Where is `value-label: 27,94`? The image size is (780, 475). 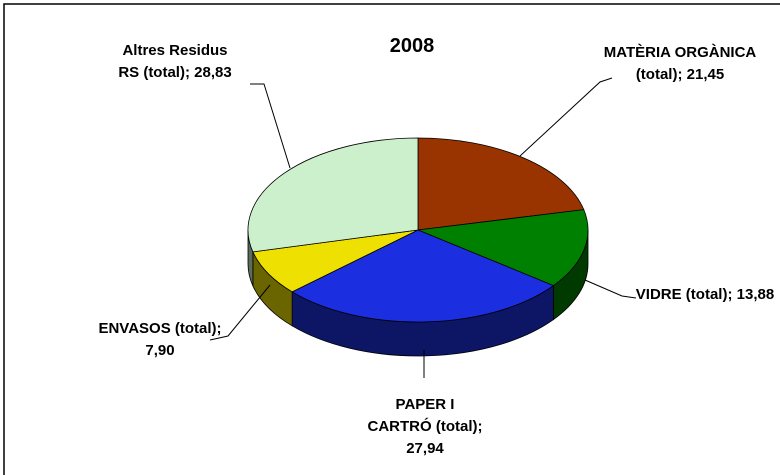 value-label: 27,94 is located at coordinates (425, 448).